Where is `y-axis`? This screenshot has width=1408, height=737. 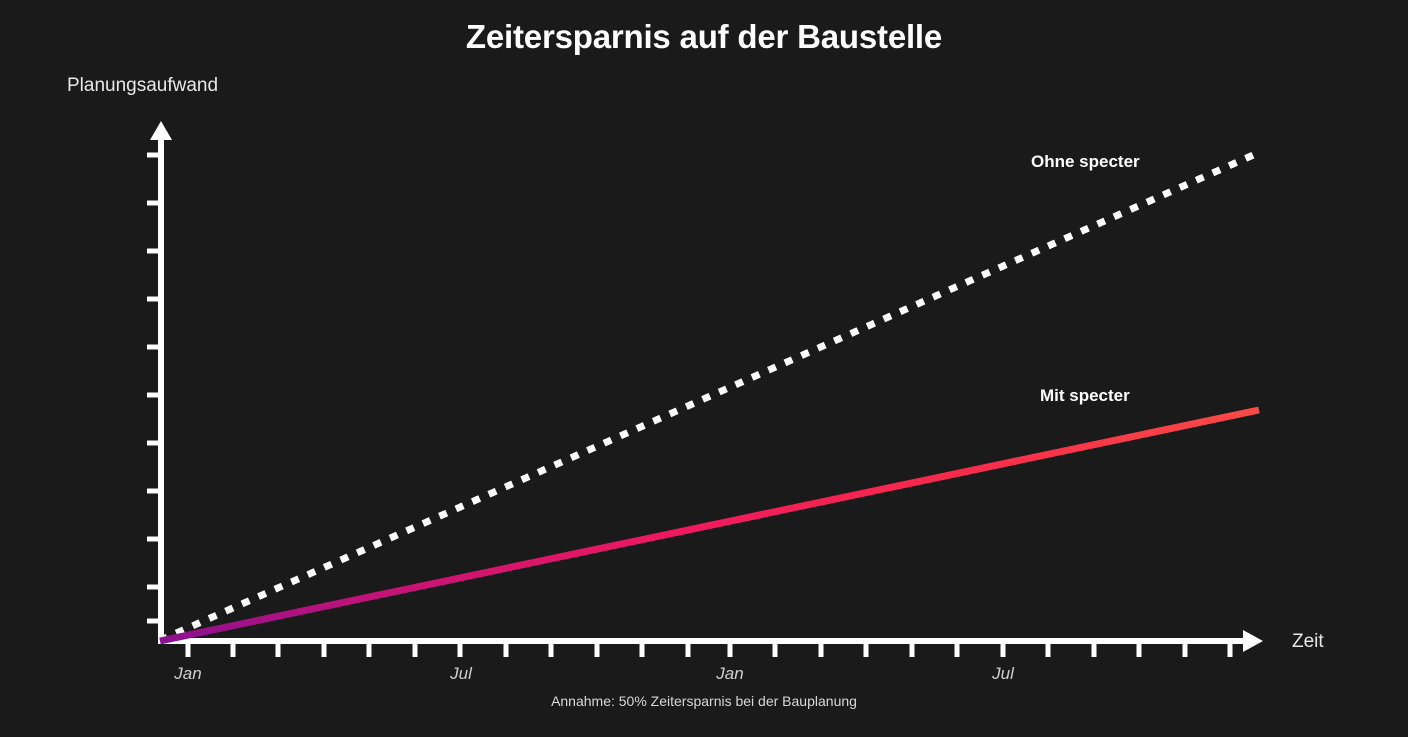 y-axis is located at coordinates (159, 381).